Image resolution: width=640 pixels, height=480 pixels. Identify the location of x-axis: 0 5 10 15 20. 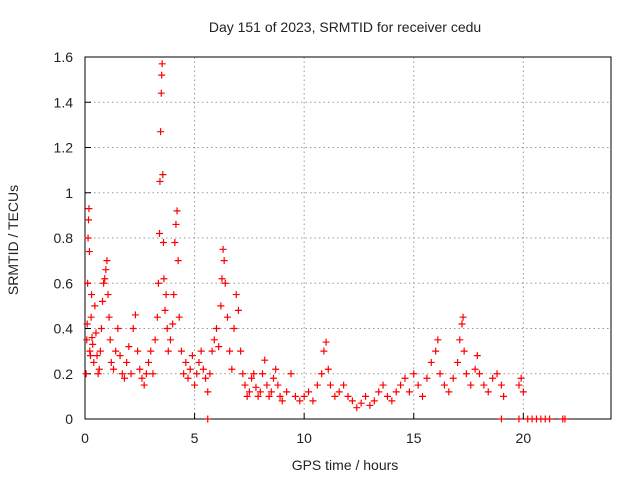
(306, 429).